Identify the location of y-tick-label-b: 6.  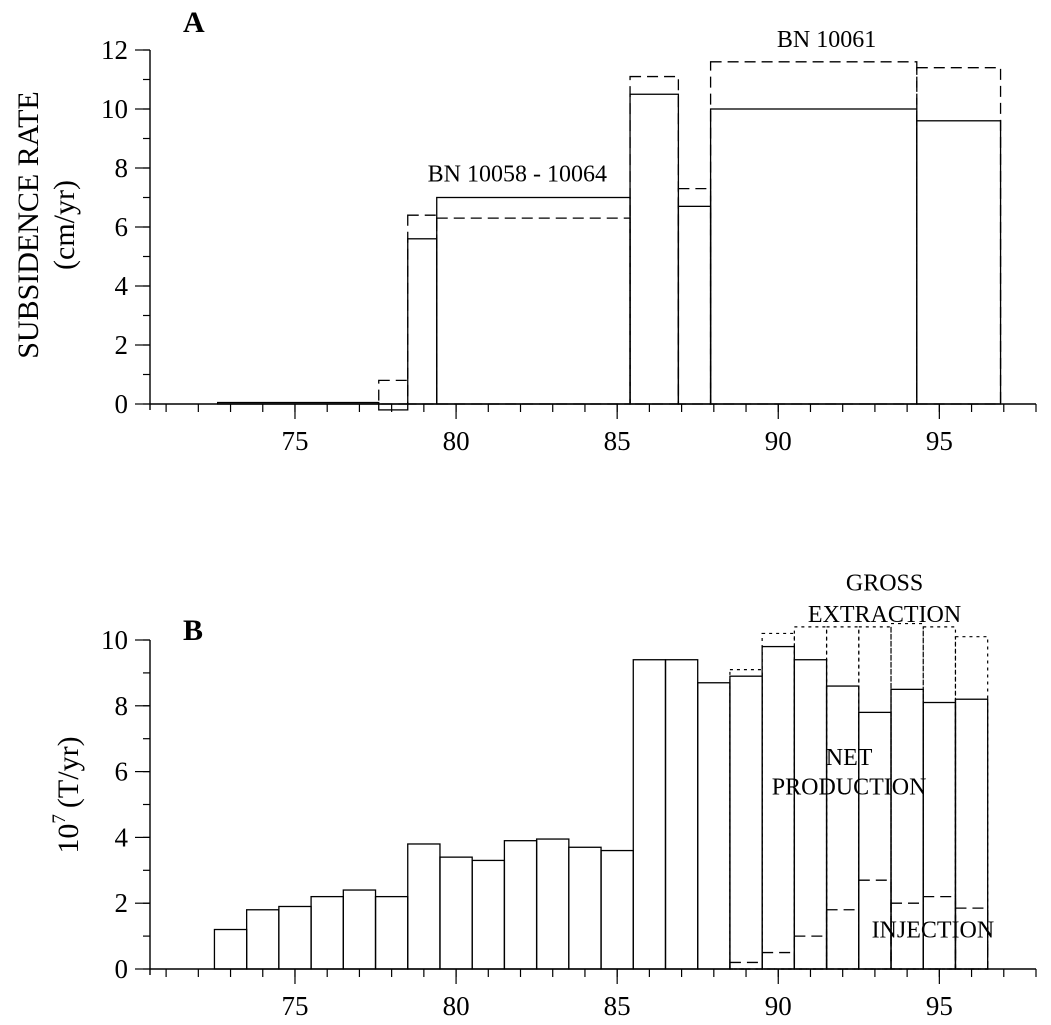
(122, 772).